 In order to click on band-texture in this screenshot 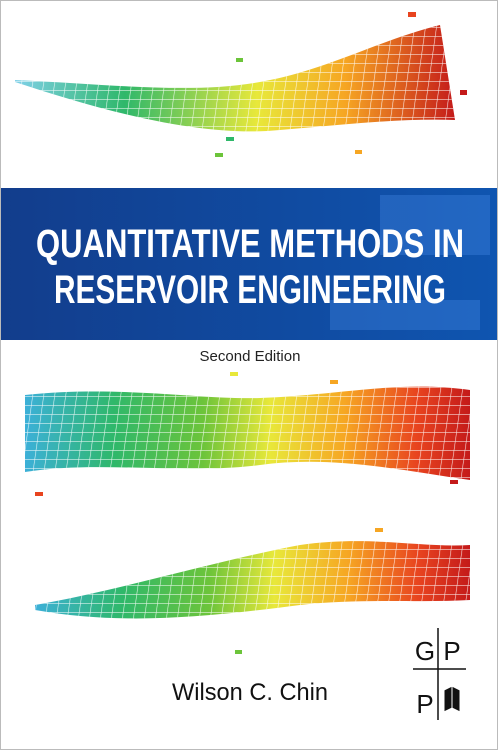, I will do `click(410, 262)`.